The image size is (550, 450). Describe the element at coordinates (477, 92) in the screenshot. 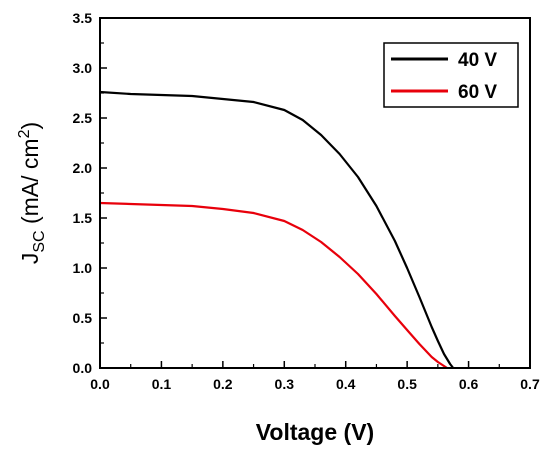

I see `legend-label-60v: 60 V` at that location.